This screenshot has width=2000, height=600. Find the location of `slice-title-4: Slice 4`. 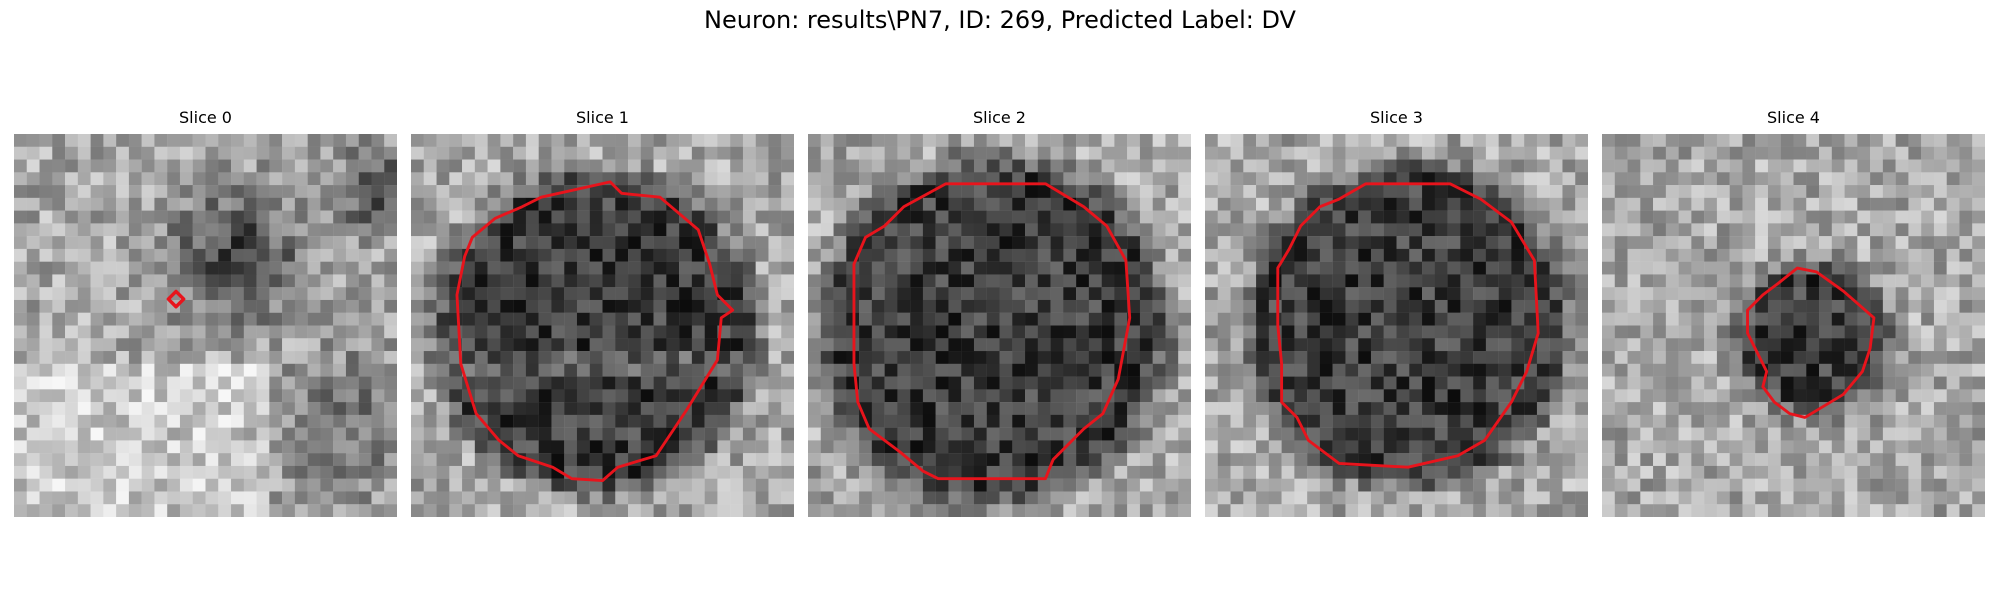

slice-title-4: Slice 4 is located at coordinates (1793, 117).